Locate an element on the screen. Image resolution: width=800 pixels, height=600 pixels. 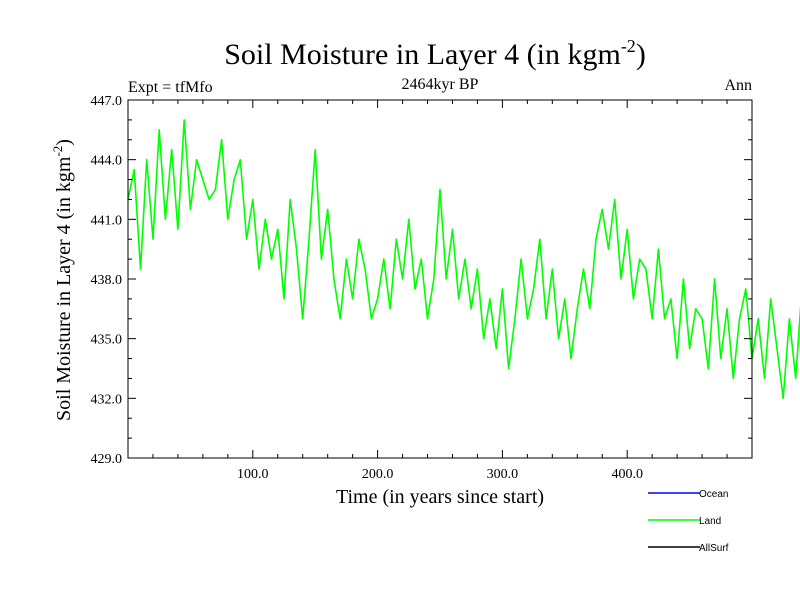
y-tick-label: 441.0 is located at coordinates (107, 220).